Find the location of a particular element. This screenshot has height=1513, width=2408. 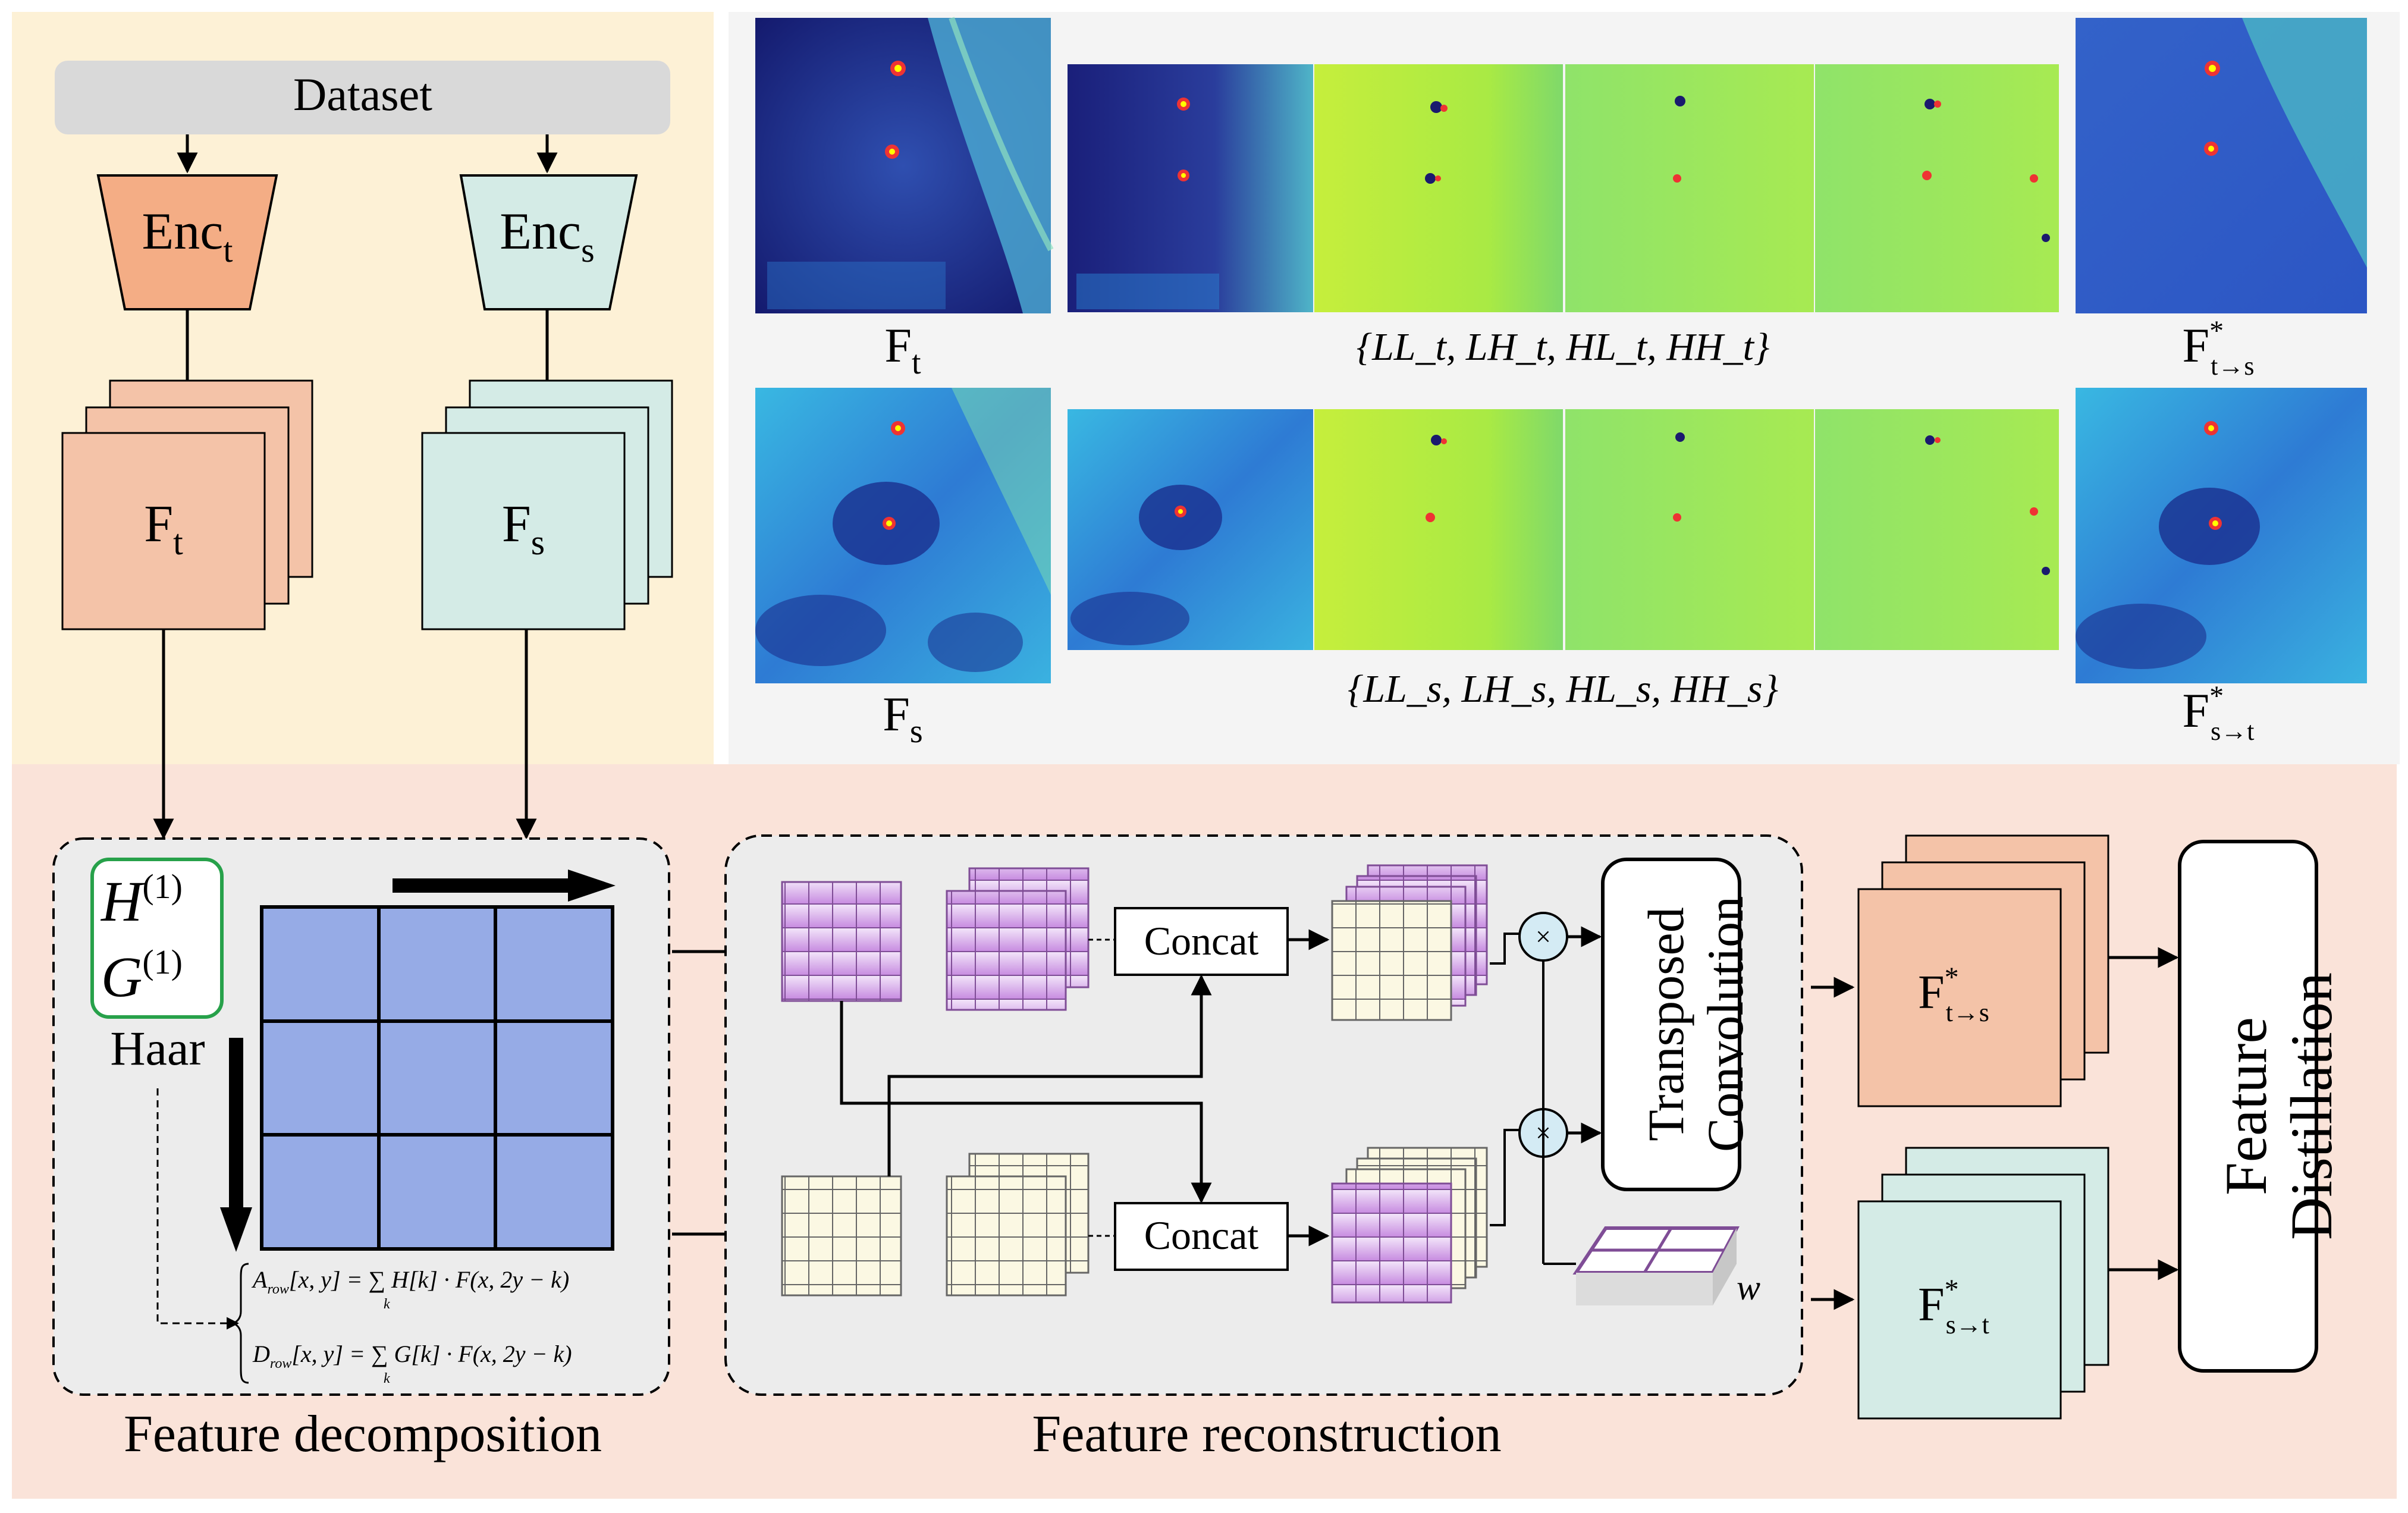

cross-bottom-grid-to-top-concat is located at coordinates (1049, 1075).